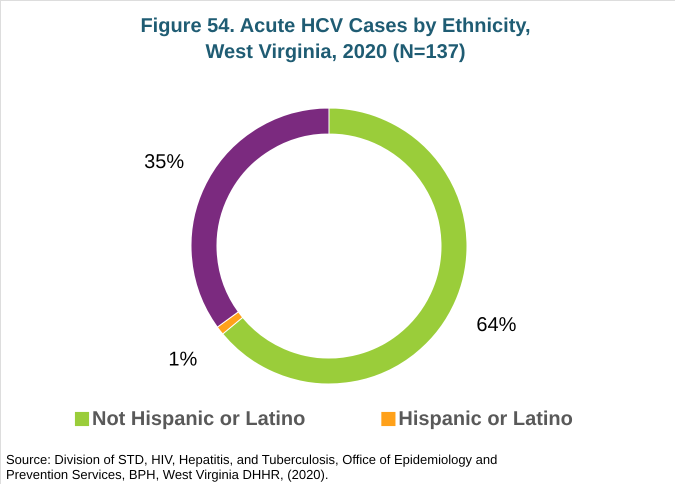  Describe the element at coordinates (335, 39) in the screenshot. I see `chart-title: Figure 54. Acute HCV Cases by Ethnicity, West Virginia, 2020 (N=137)` at that location.